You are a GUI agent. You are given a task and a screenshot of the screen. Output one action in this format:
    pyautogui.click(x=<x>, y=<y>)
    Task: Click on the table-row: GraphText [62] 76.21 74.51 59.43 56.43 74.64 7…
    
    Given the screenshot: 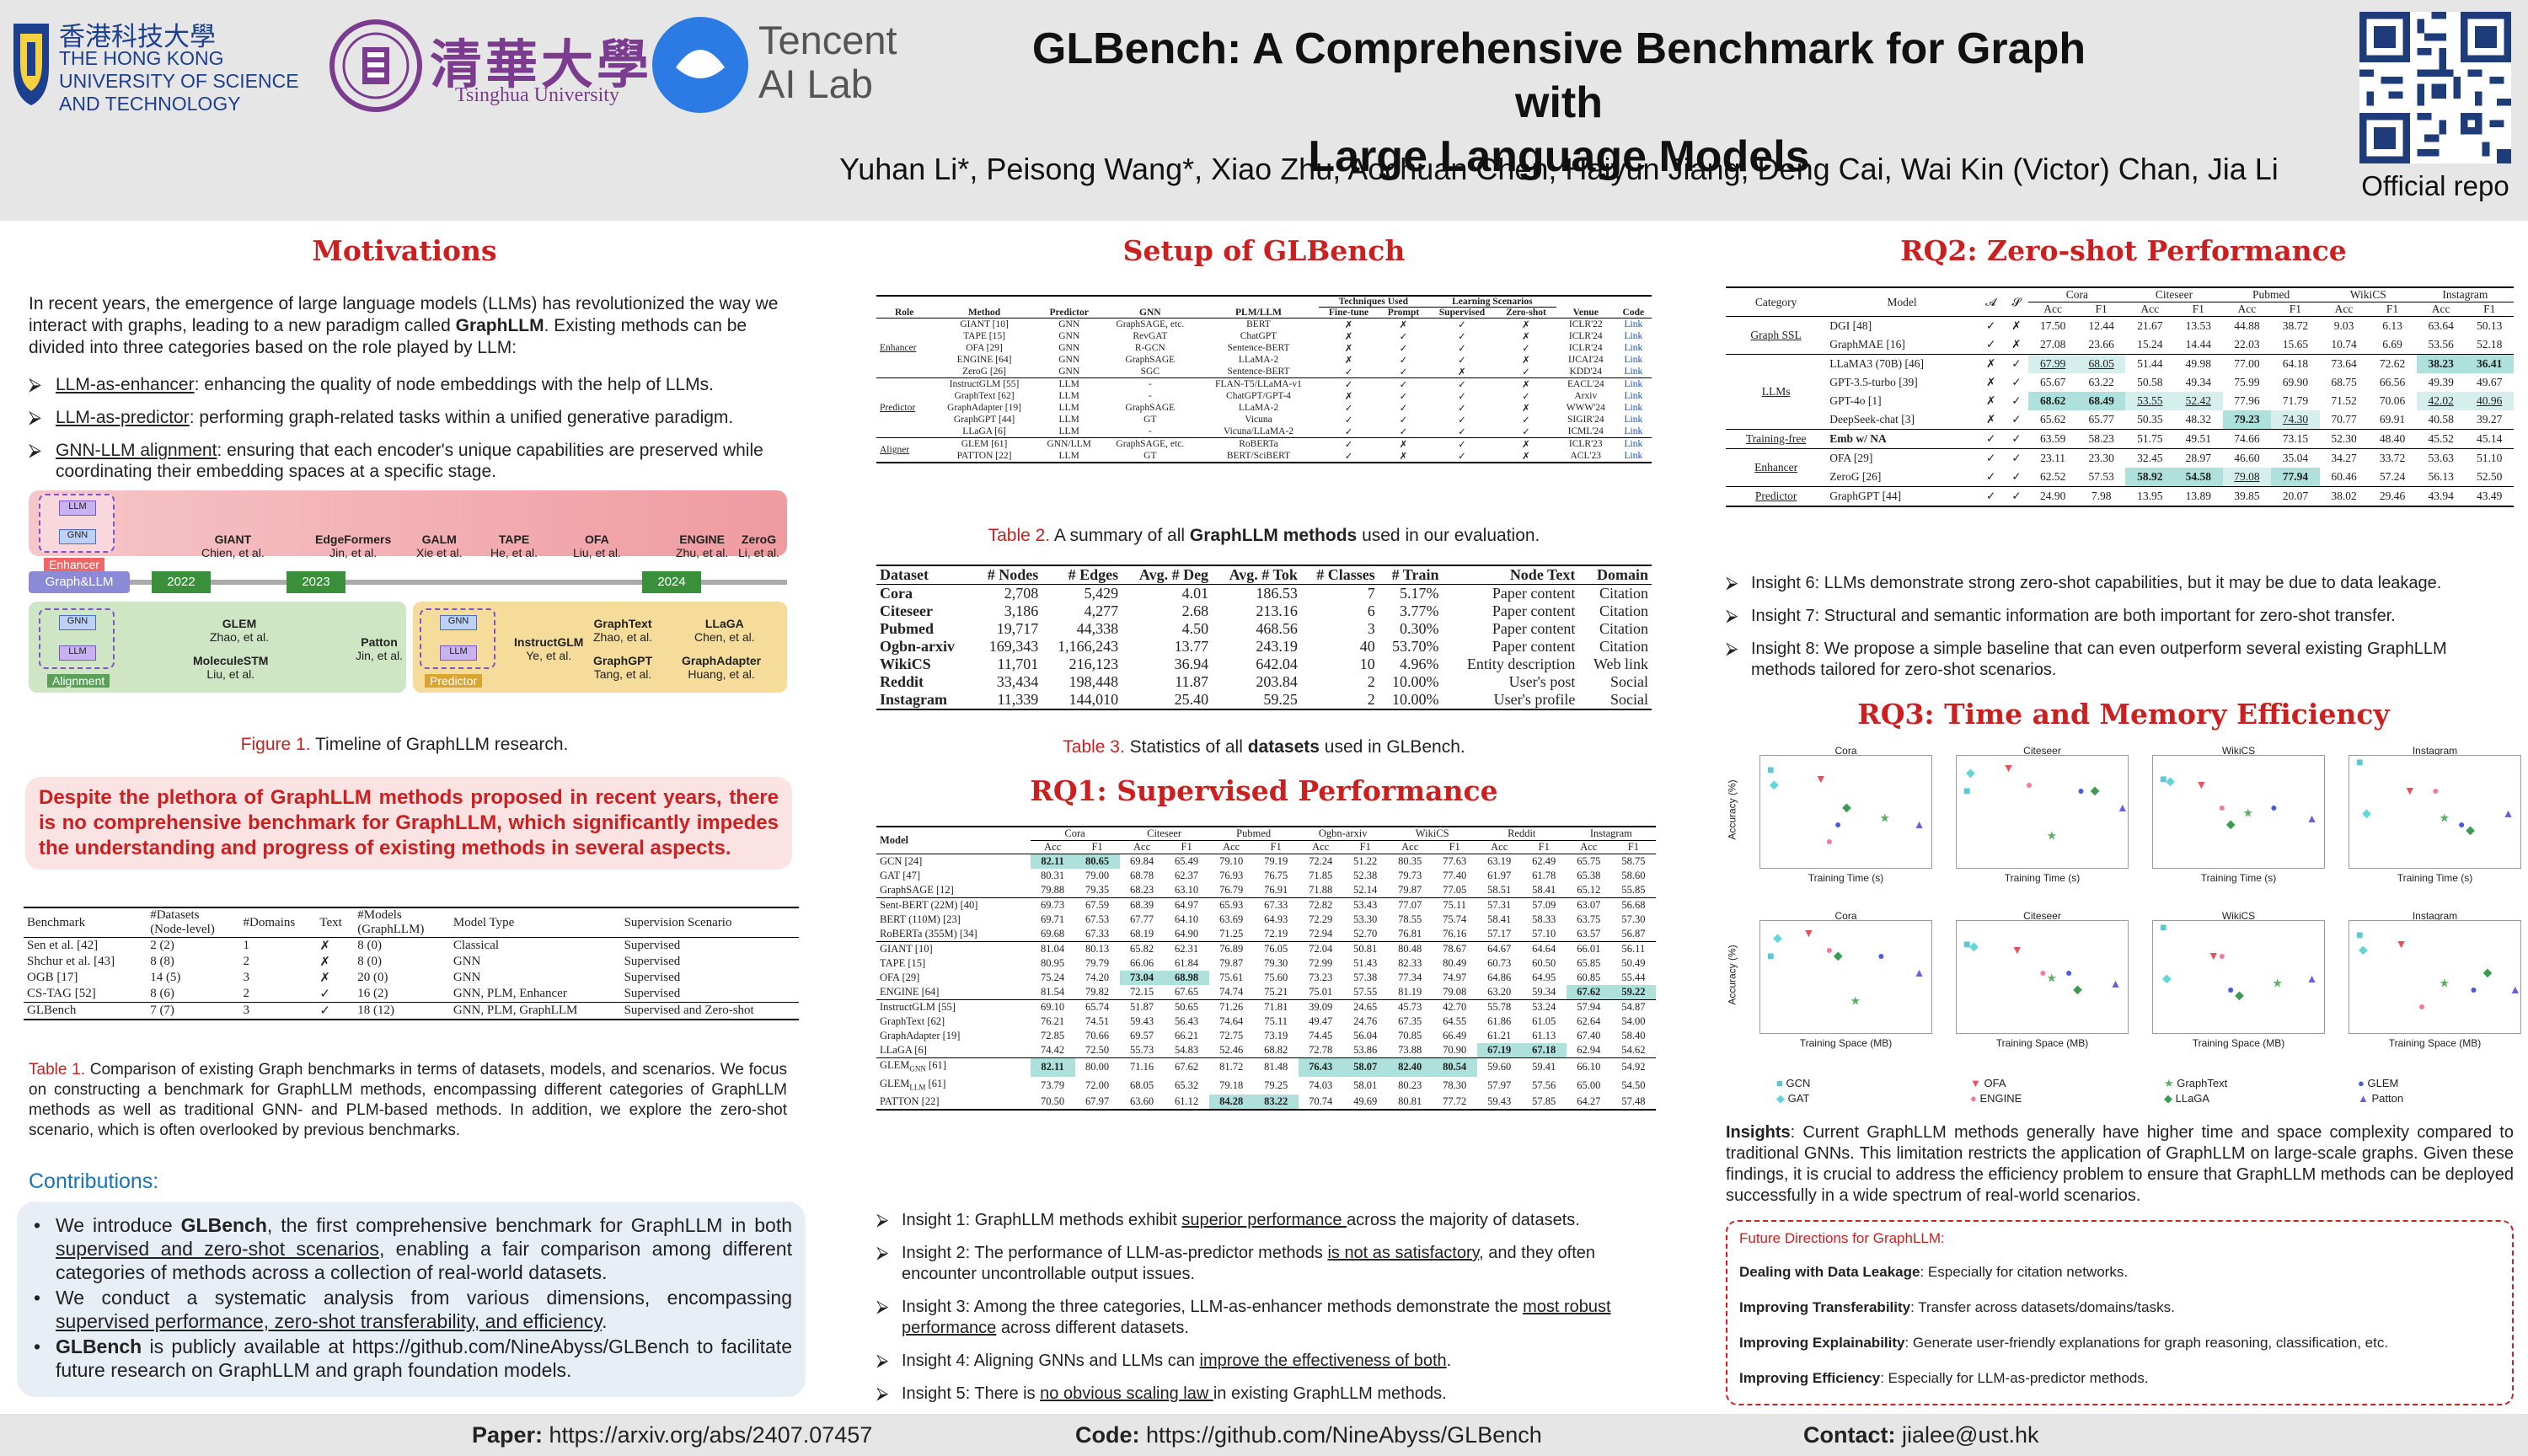 What is the action you would take?
    pyautogui.click(x=1266, y=1021)
    